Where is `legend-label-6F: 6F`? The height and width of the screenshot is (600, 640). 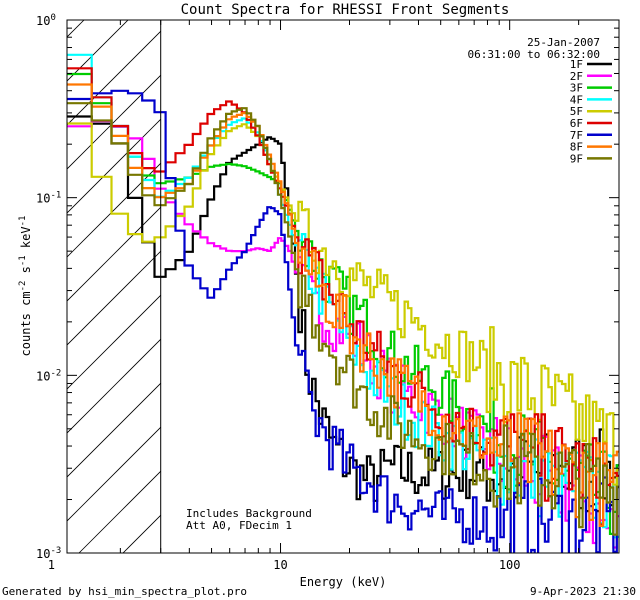 legend-label-6F: 6F is located at coordinates (576, 123).